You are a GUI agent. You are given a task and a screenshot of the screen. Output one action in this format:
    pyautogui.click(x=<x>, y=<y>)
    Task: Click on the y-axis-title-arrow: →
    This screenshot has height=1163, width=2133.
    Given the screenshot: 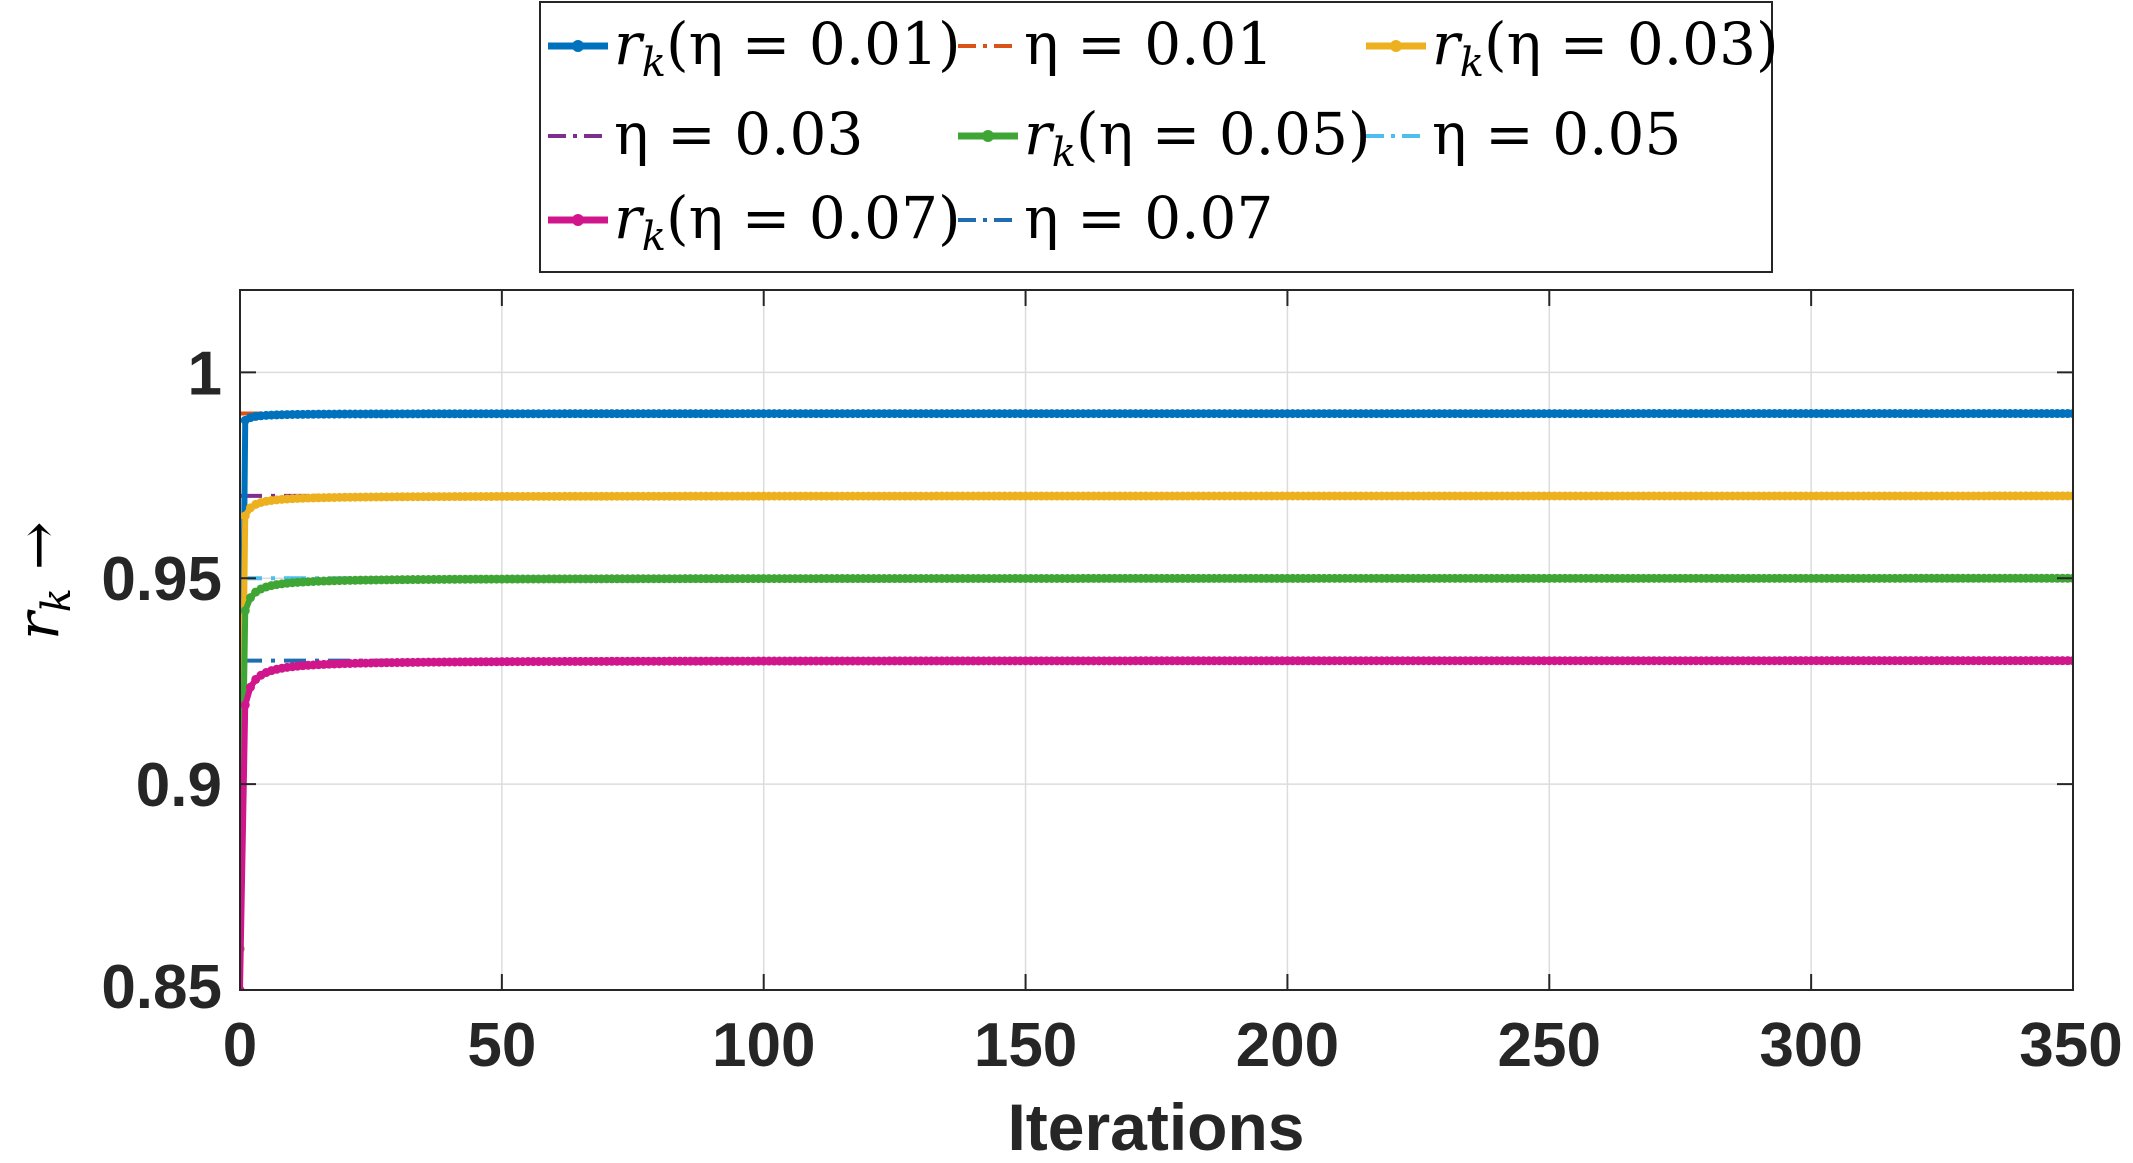 What is the action you would take?
    pyautogui.click(x=38, y=545)
    